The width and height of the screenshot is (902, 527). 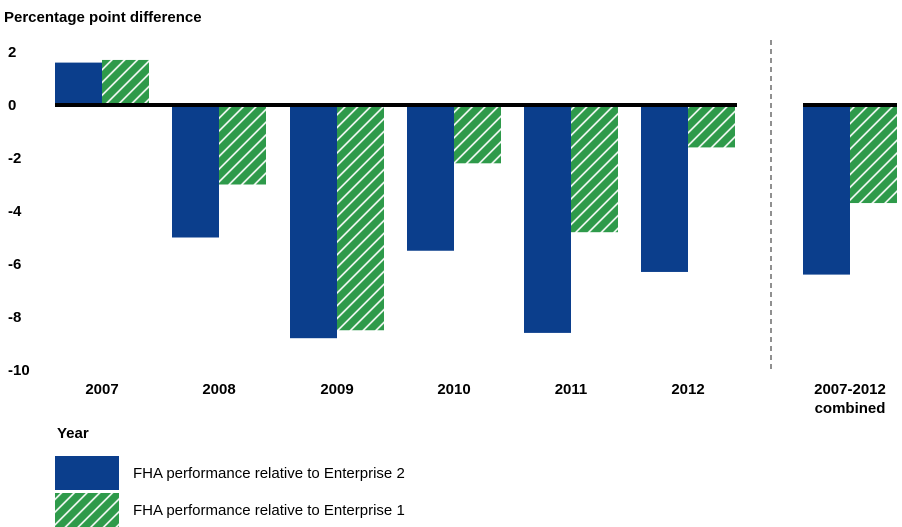 What do you see at coordinates (687, 389) in the screenshot?
I see `x-tick-label: 2012` at bounding box center [687, 389].